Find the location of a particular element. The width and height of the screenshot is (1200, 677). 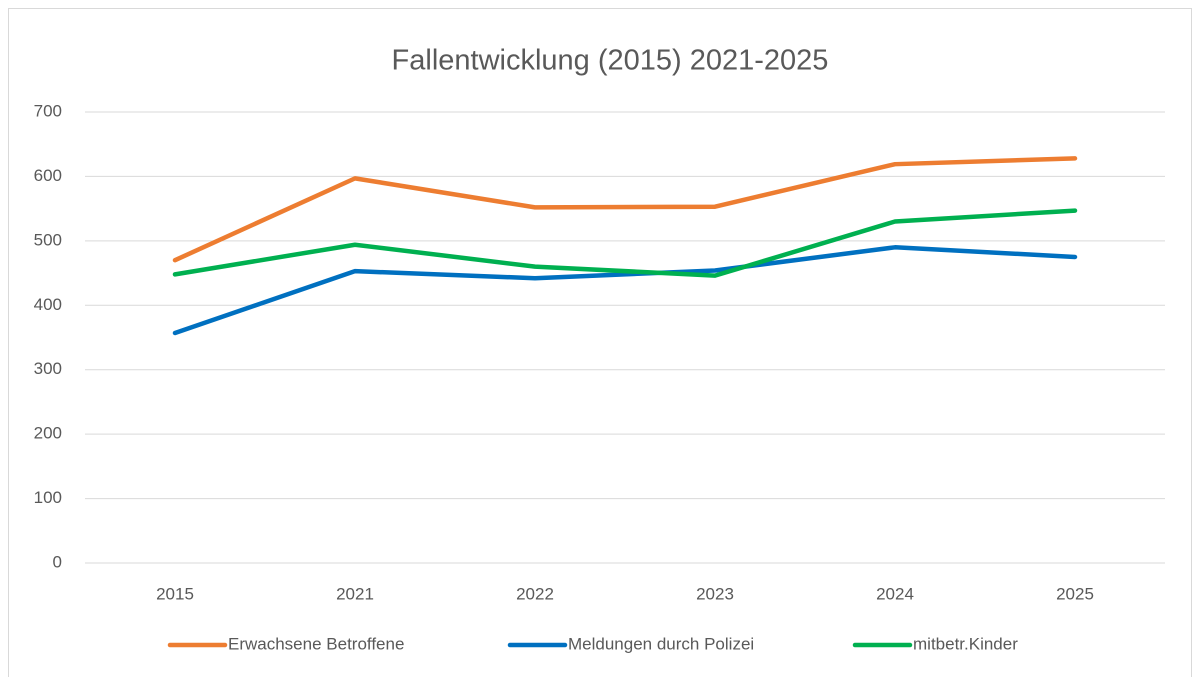

legend-label: Meldungen durch Polizei is located at coordinates (661, 643).